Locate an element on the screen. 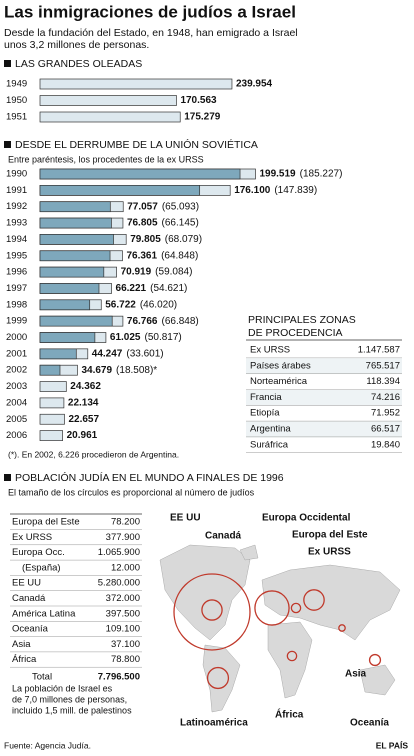  category-label: 1993 is located at coordinates (16, 223).